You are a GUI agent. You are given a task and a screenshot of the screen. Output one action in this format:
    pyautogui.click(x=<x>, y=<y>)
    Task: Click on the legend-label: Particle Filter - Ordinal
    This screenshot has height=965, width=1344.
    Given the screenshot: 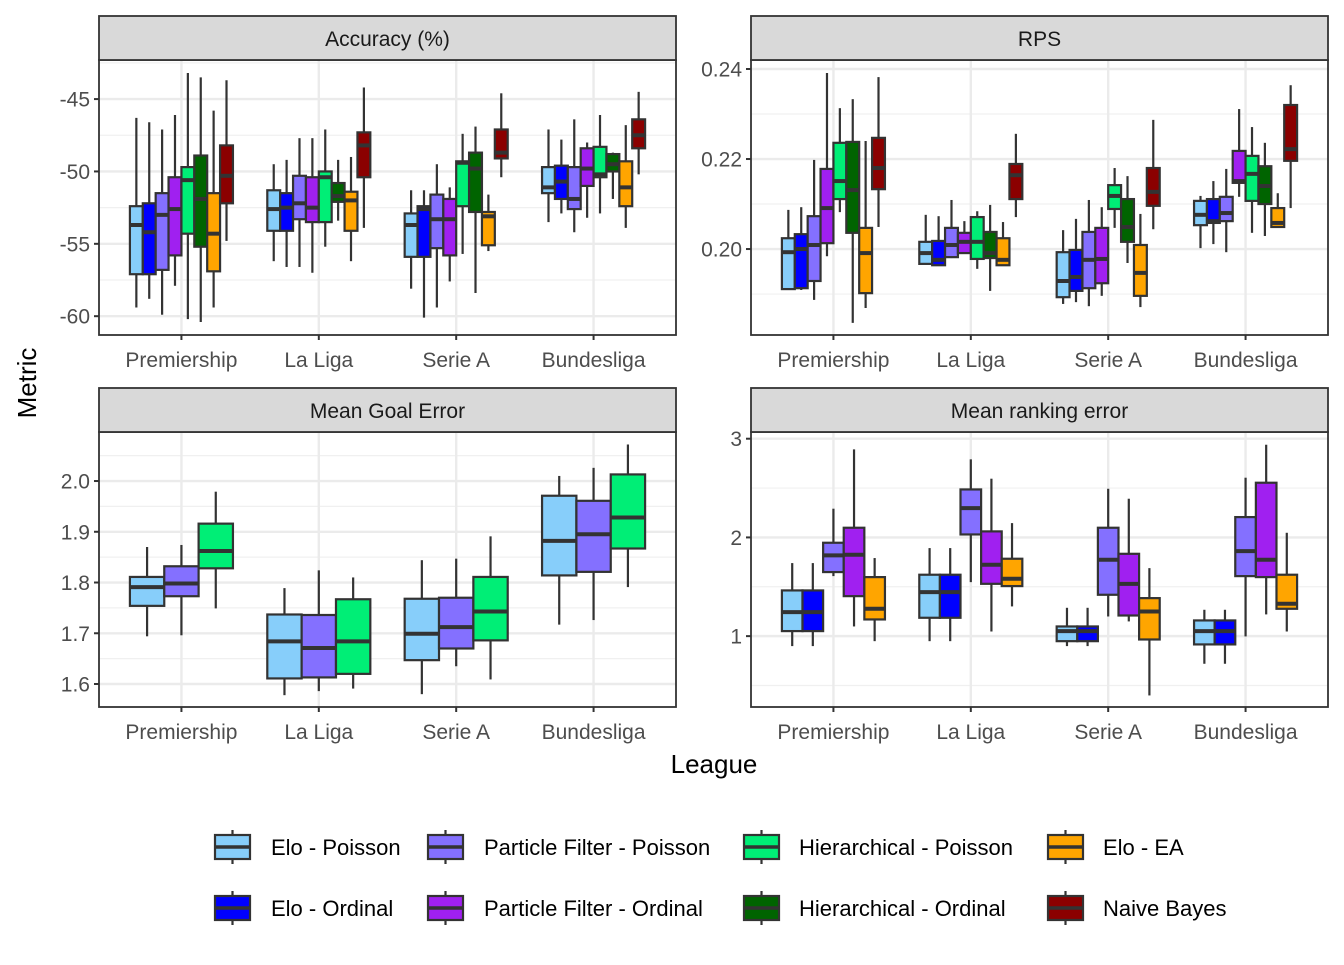 What is the action you would take?
    pyautogui.click(x=593, y=908)
    